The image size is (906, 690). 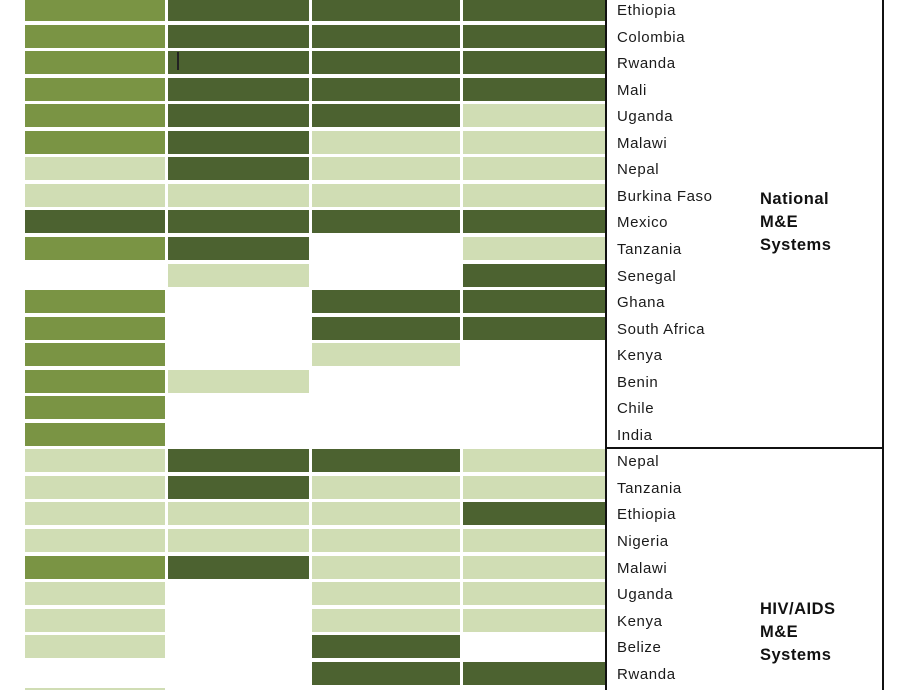 I want to click on country-label: Colombia, so click(x=651, y=37).